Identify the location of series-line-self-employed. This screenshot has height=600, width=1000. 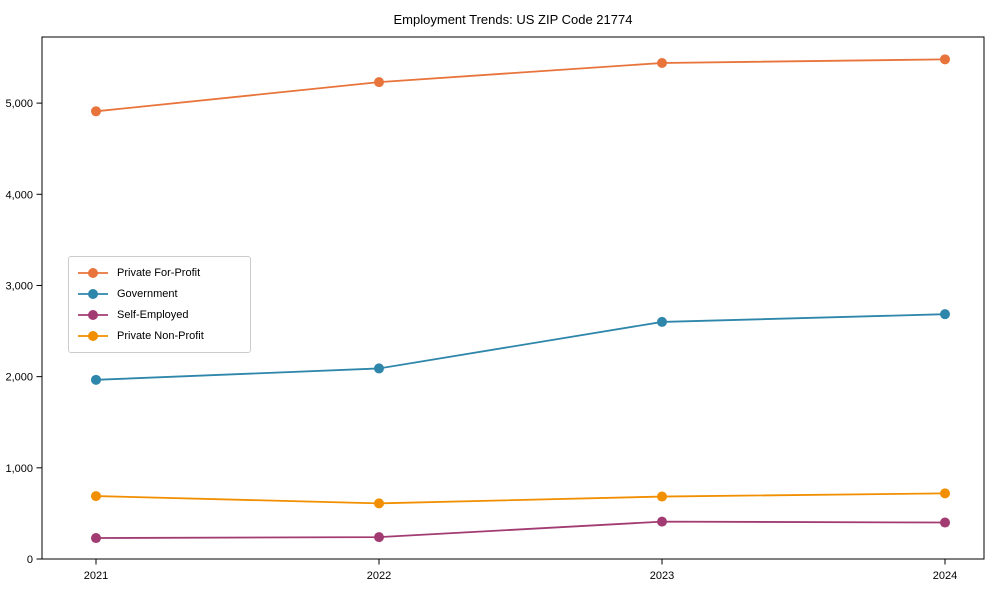
(520, 529).